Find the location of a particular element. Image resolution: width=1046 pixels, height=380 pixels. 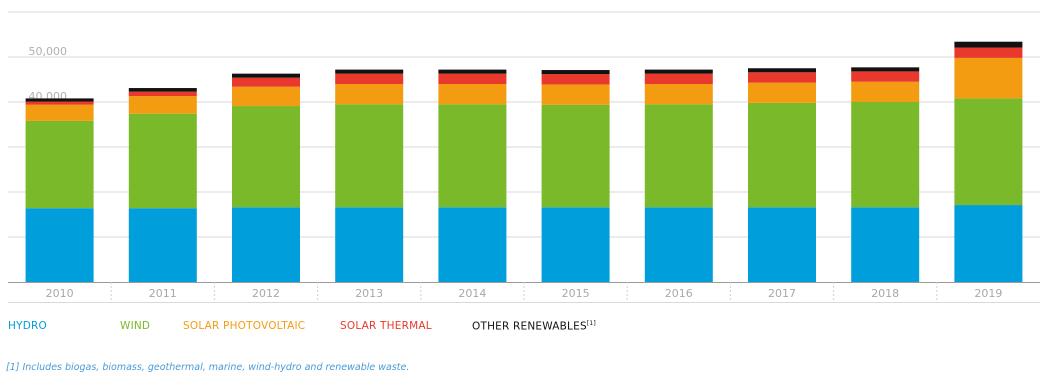

bar-wind-2011 is located at coordinates (162, 161).